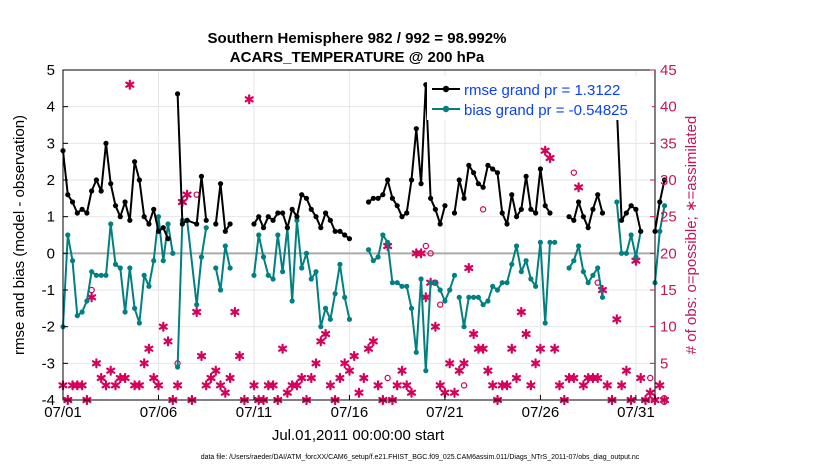 The image size is (830, 470). What do you see at coordinates (668, 70) in the screenshot?
I see `y-tick-label-right: 45` at bounding box center [668, 70].